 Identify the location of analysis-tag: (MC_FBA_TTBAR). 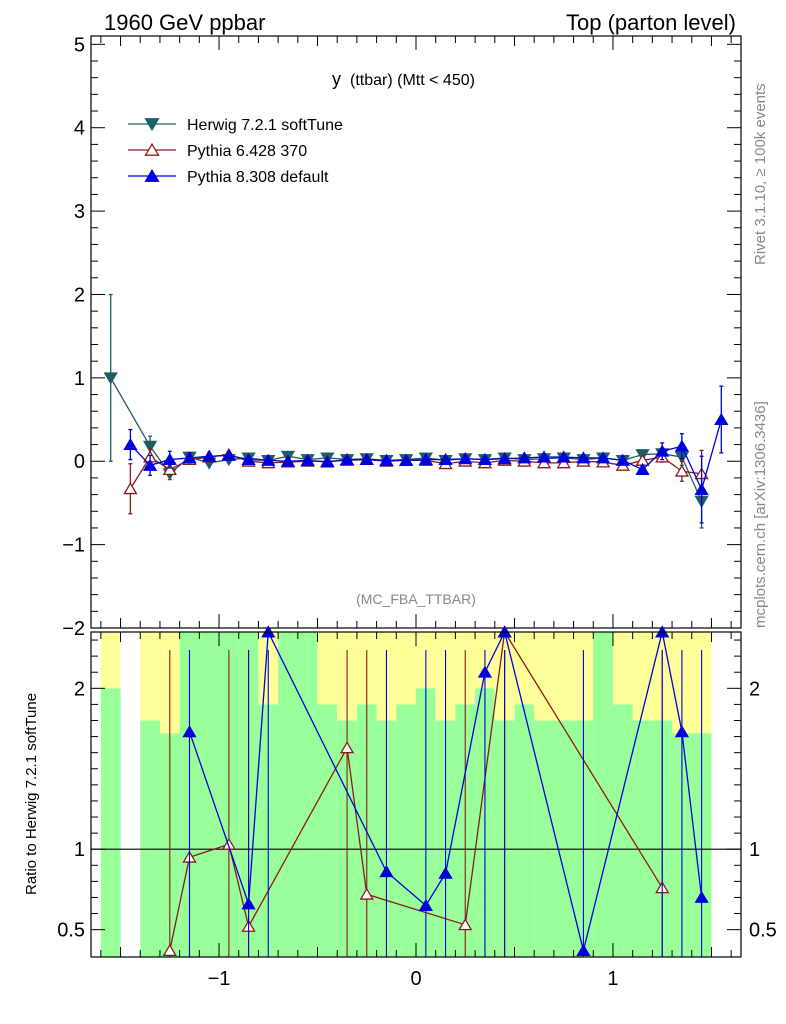
(416, 599).